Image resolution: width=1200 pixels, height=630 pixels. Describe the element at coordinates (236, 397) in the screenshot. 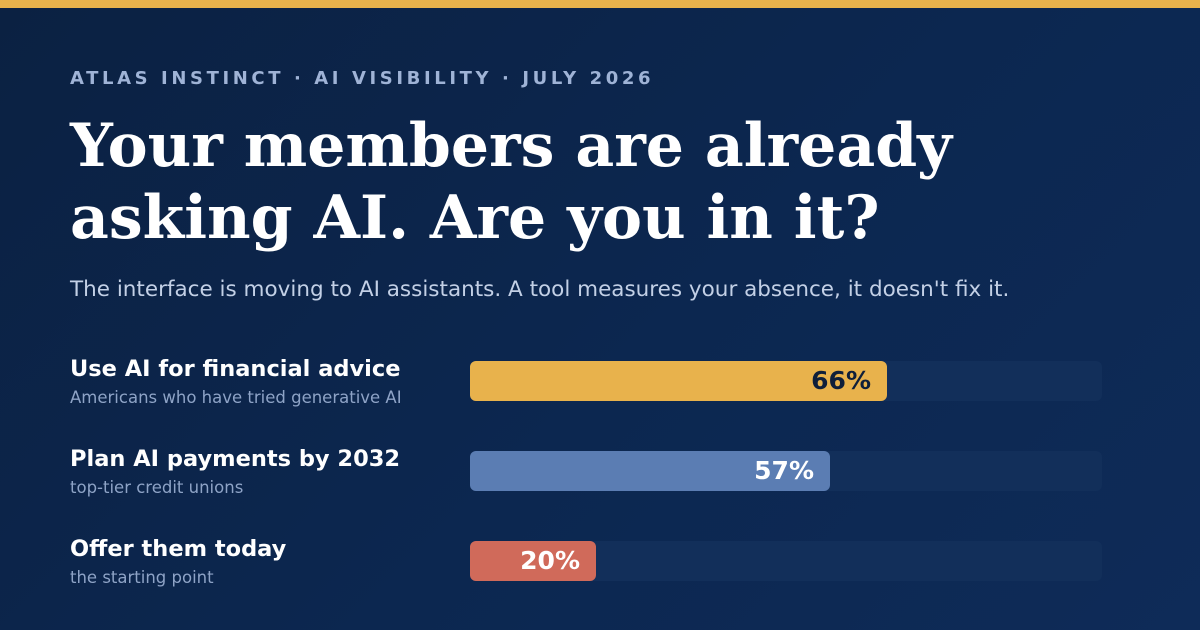

I see `bar-sublabel: Americans who have tried generative AI` at that location.